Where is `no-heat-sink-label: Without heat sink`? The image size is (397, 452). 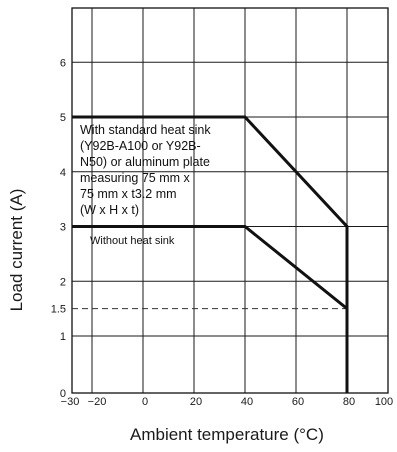
no-heat-sink-label: Without heat sink is located at coordinates (132, 241).